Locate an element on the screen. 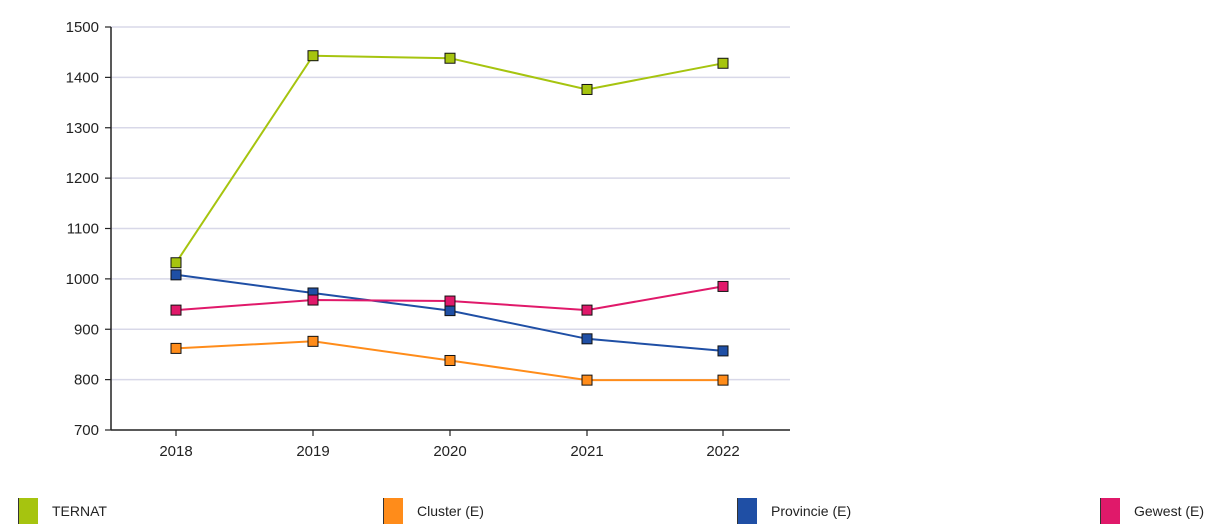 Image resolution: width=1228 pixels, height=530 pixels. legend-label-gewest: Gewest (E) is located at coordinates (1169, 511).